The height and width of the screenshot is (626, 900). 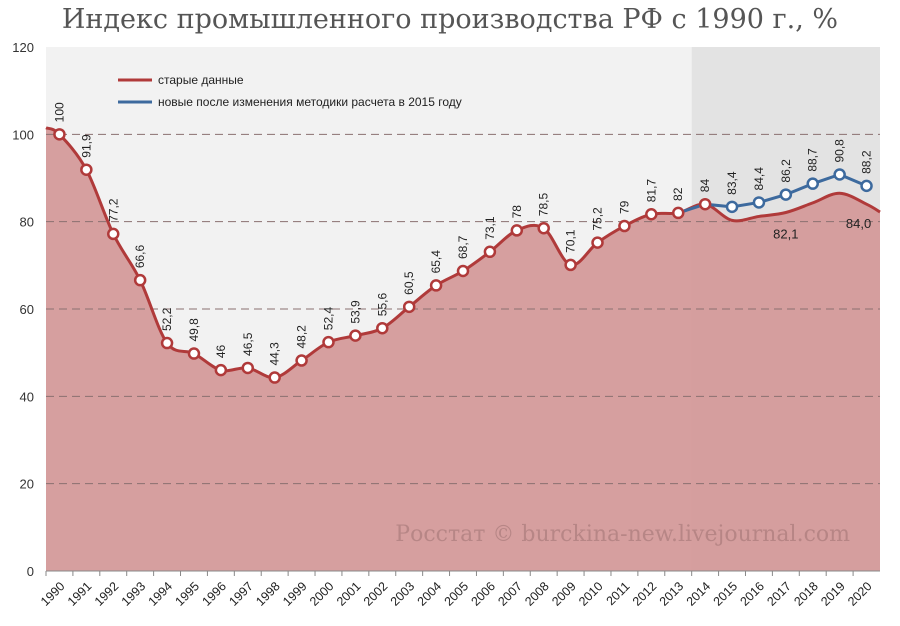 What do you see at coordinates (188, 594) in the screenshot?
I see `x-tick-label: 1995` at bounding box center [188, 594].